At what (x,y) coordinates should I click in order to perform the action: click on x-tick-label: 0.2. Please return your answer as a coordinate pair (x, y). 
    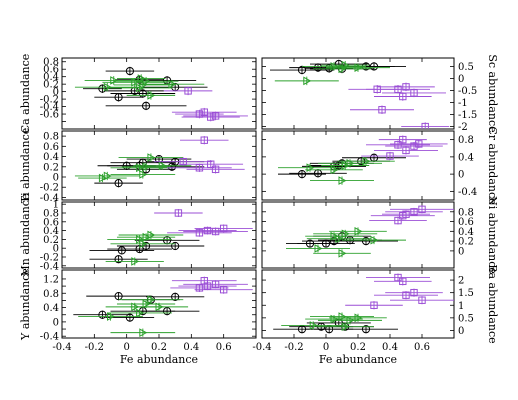
    Looking at the image, I should click on (358, 347).